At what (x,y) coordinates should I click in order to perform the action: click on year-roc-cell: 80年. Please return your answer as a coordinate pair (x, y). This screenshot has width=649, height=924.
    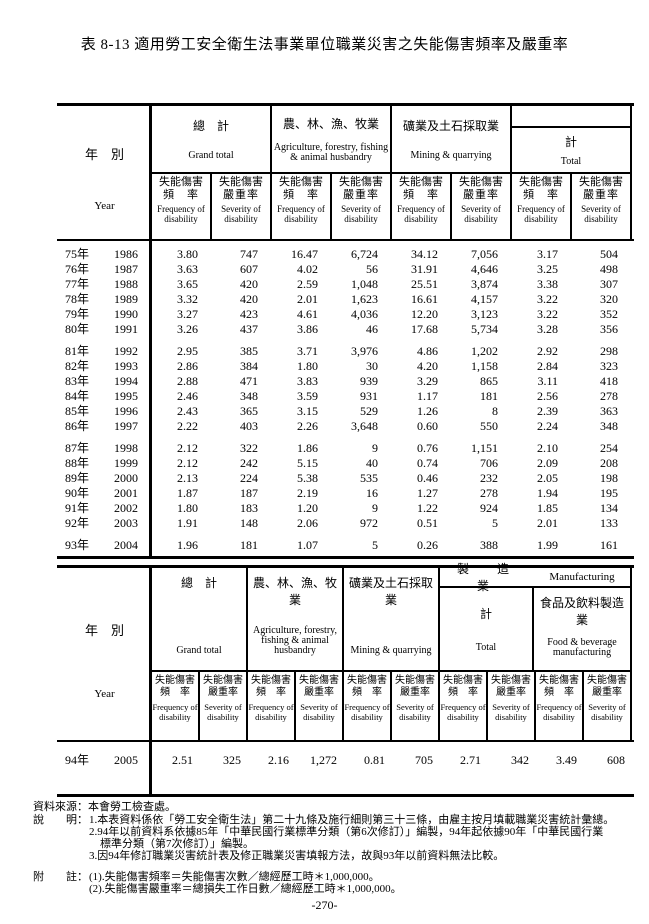
    Looking at the image, I should click on (77, 329).